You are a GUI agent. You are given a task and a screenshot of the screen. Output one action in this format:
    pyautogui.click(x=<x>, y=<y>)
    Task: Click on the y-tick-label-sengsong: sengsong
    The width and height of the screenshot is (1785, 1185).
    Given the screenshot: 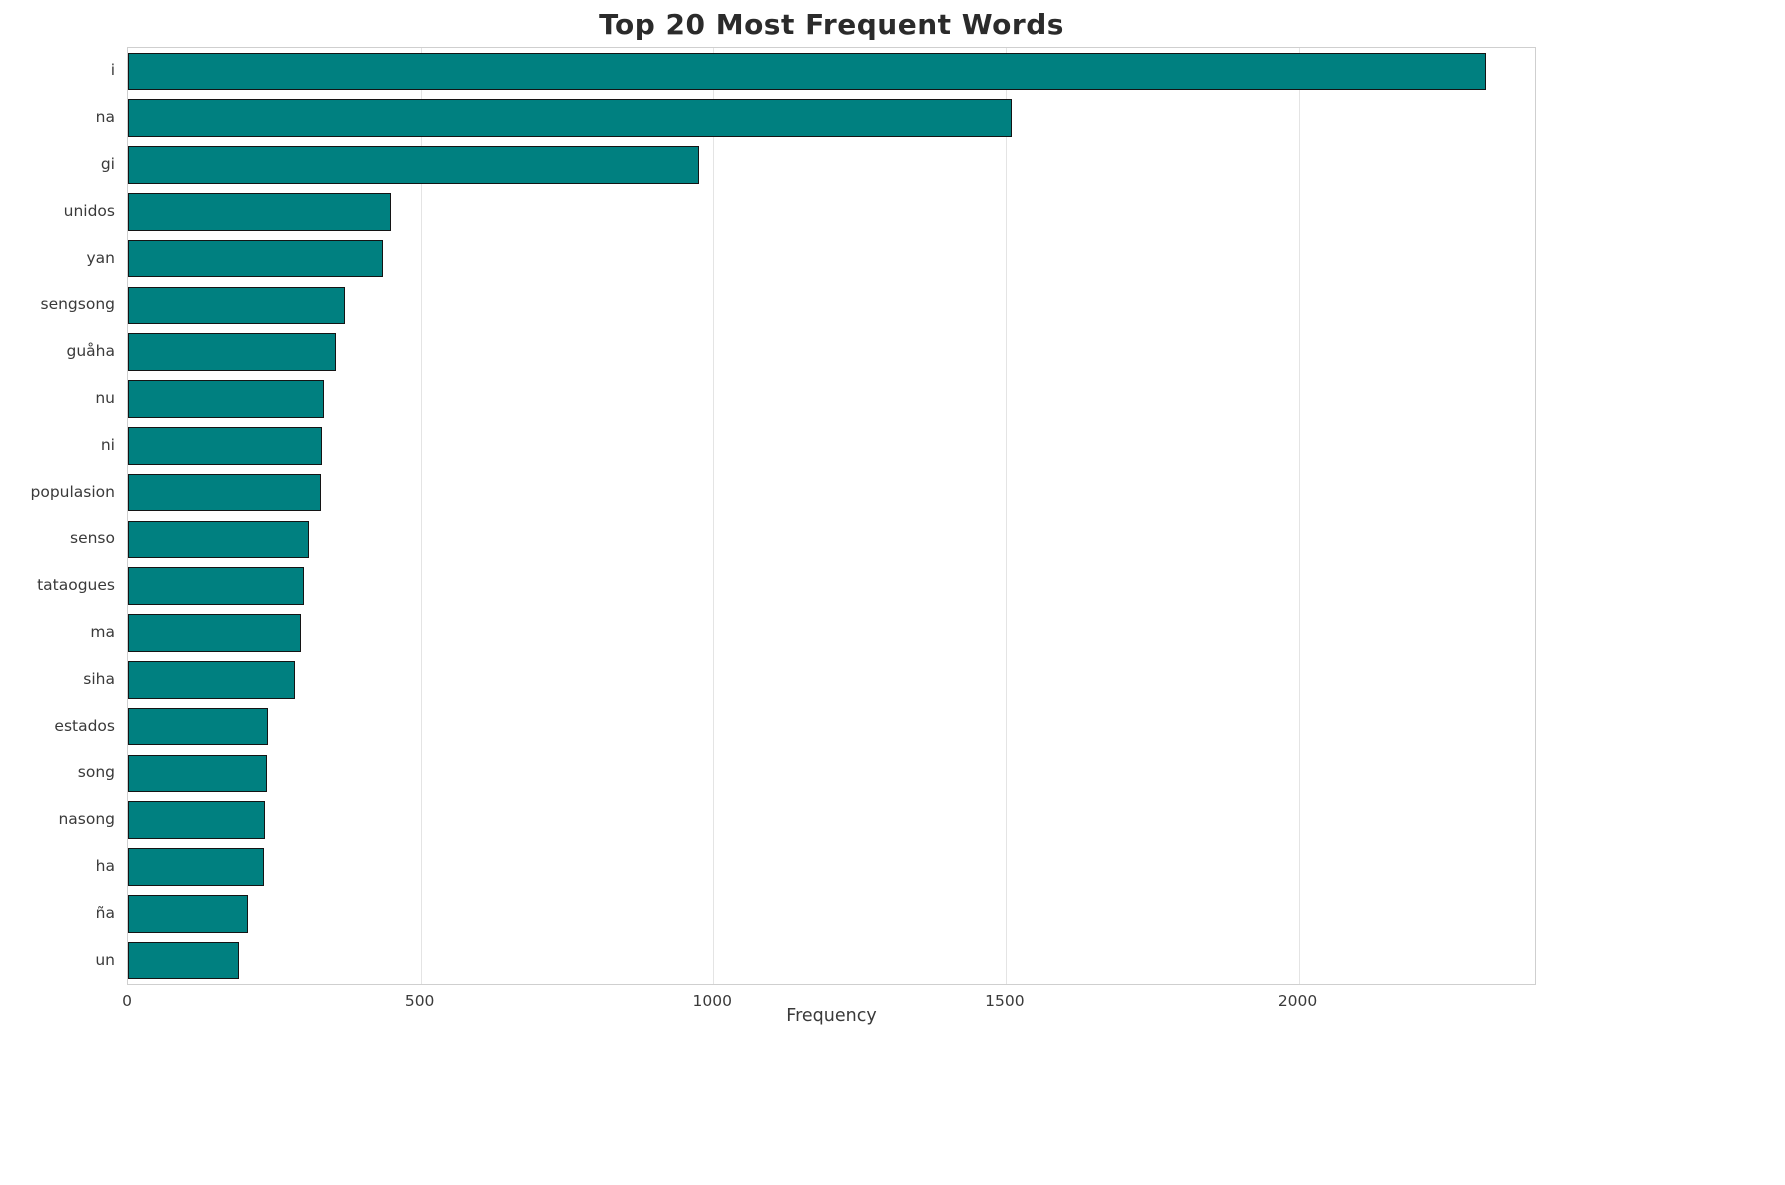 What is the action you would take?
    pyautogui.click(x=78, y=304)
    